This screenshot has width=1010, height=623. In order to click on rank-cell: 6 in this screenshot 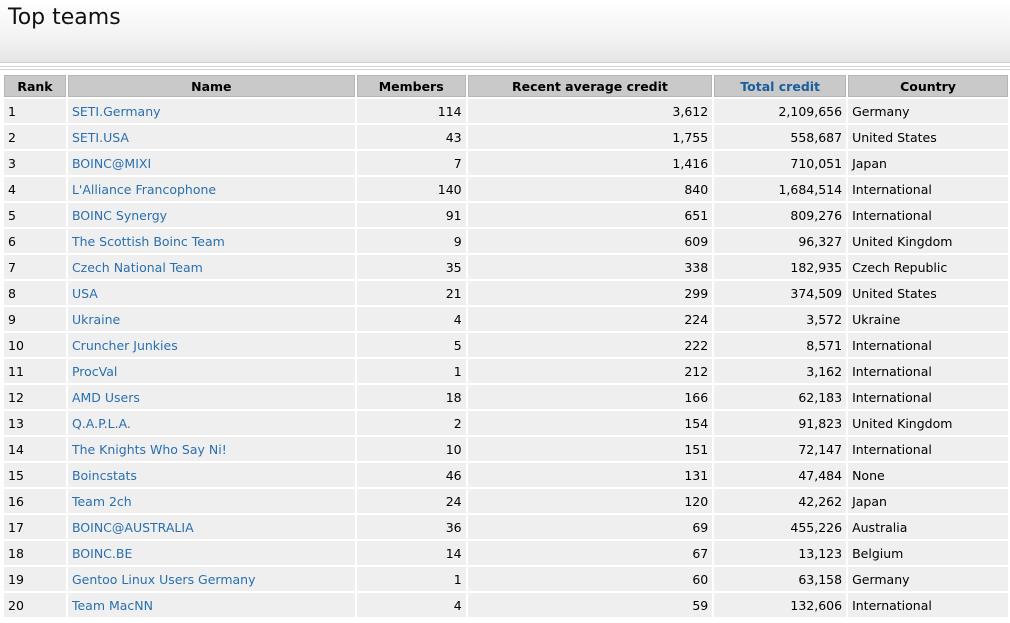, I will do `click(35, 241)`.